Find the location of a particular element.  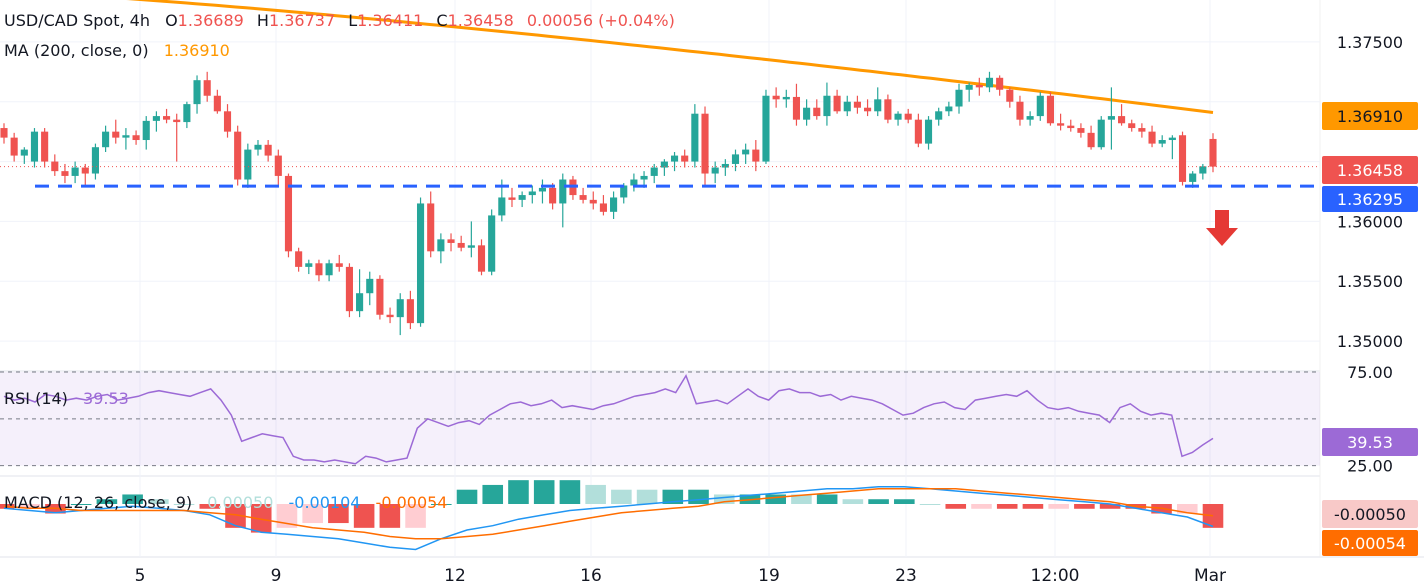

signal-line is located at coordinates (608, 514).